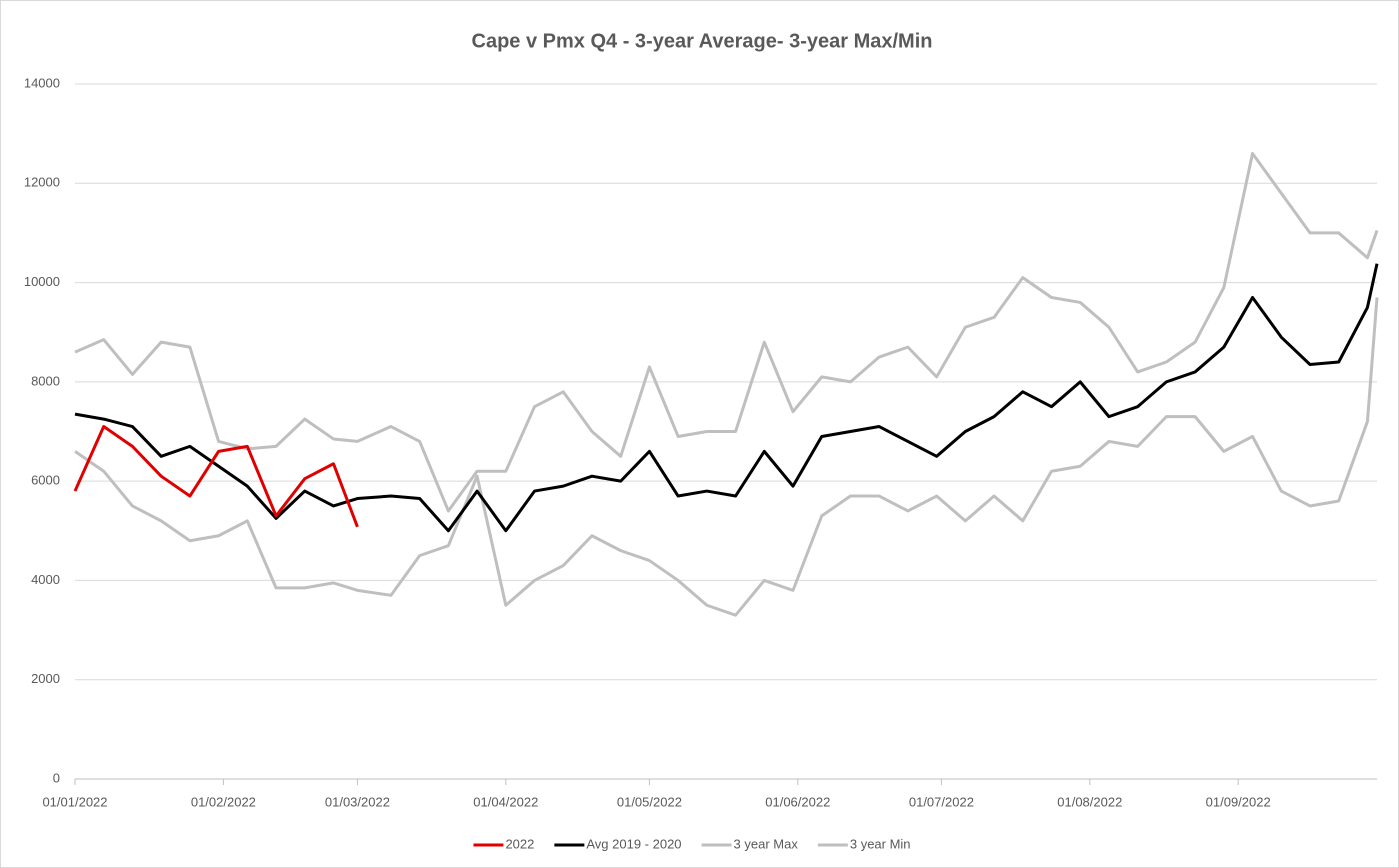 This screenshot has width=1399, height=868. I want to click on x-tick-label: 01/09/2022, so click(1238, 801).